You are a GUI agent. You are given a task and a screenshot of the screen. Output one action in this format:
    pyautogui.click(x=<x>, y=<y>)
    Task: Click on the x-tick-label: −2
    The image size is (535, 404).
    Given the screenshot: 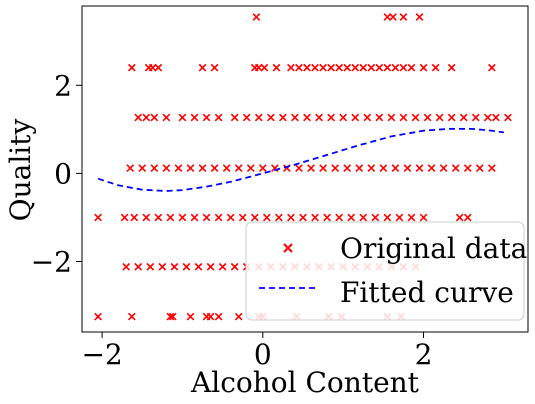 What is the action you would take?
    pyautogui.click(x=101, y=354)
    